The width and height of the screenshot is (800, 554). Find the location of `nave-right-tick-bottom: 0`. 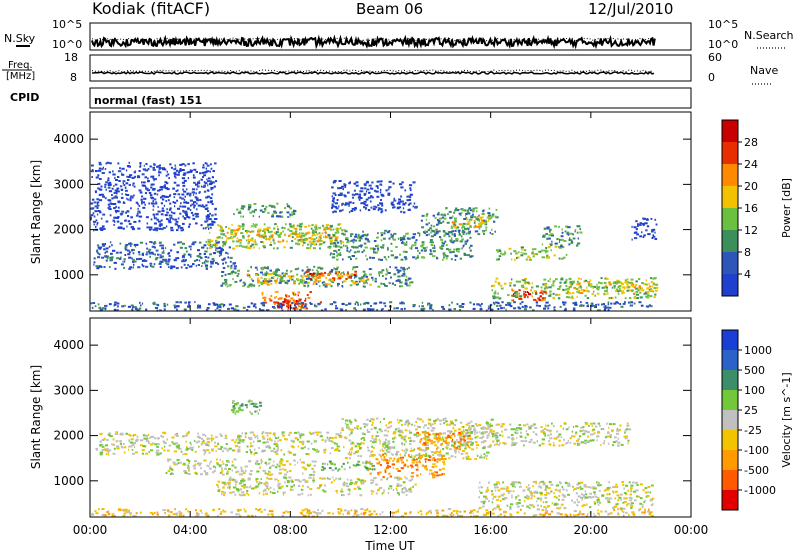

nave-right-tick-bottom: 0 is located at coordinates (711, 77).